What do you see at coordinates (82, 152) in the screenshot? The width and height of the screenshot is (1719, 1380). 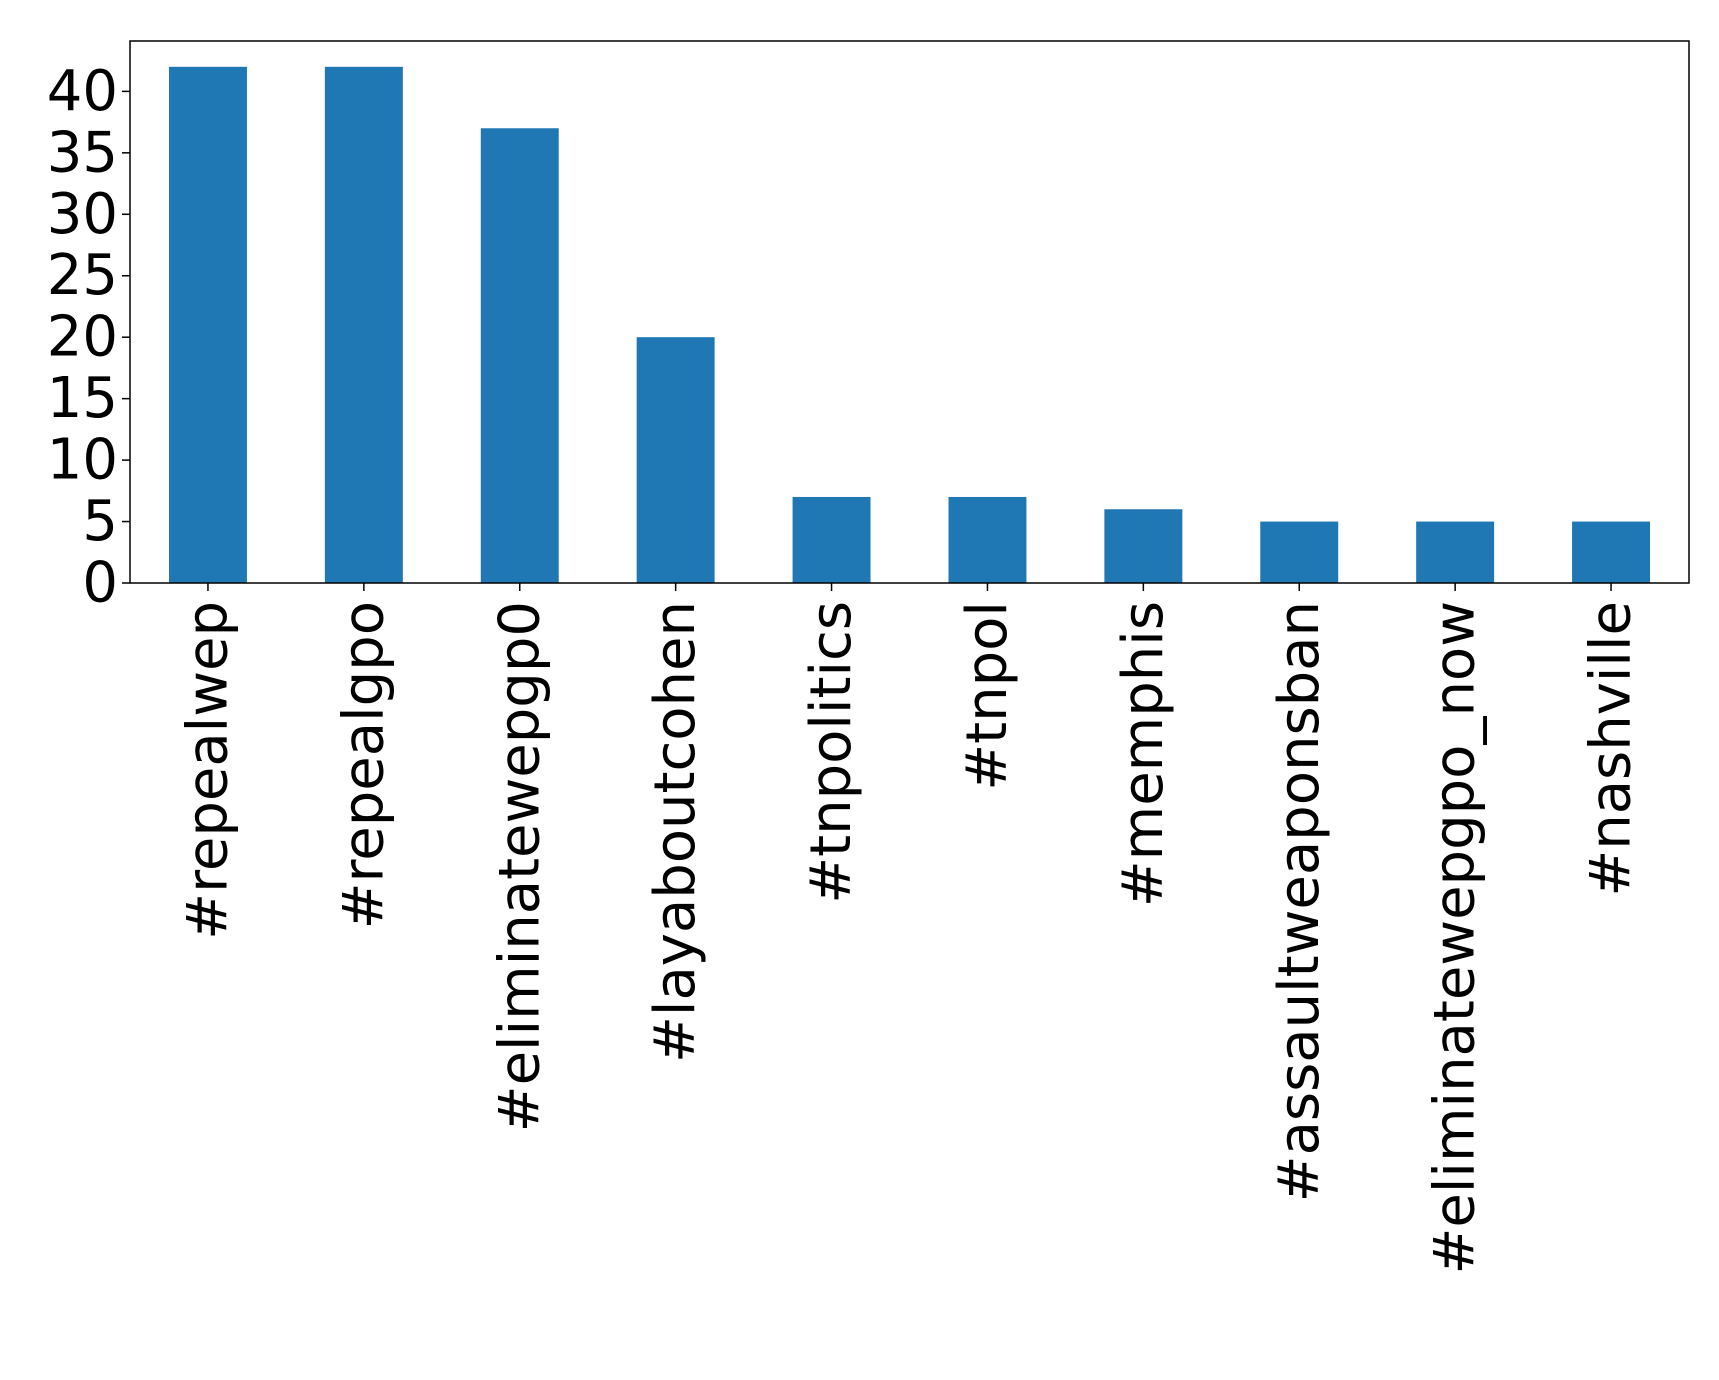 I see `y-tick-label: 35` at bounding box center [82, 152].